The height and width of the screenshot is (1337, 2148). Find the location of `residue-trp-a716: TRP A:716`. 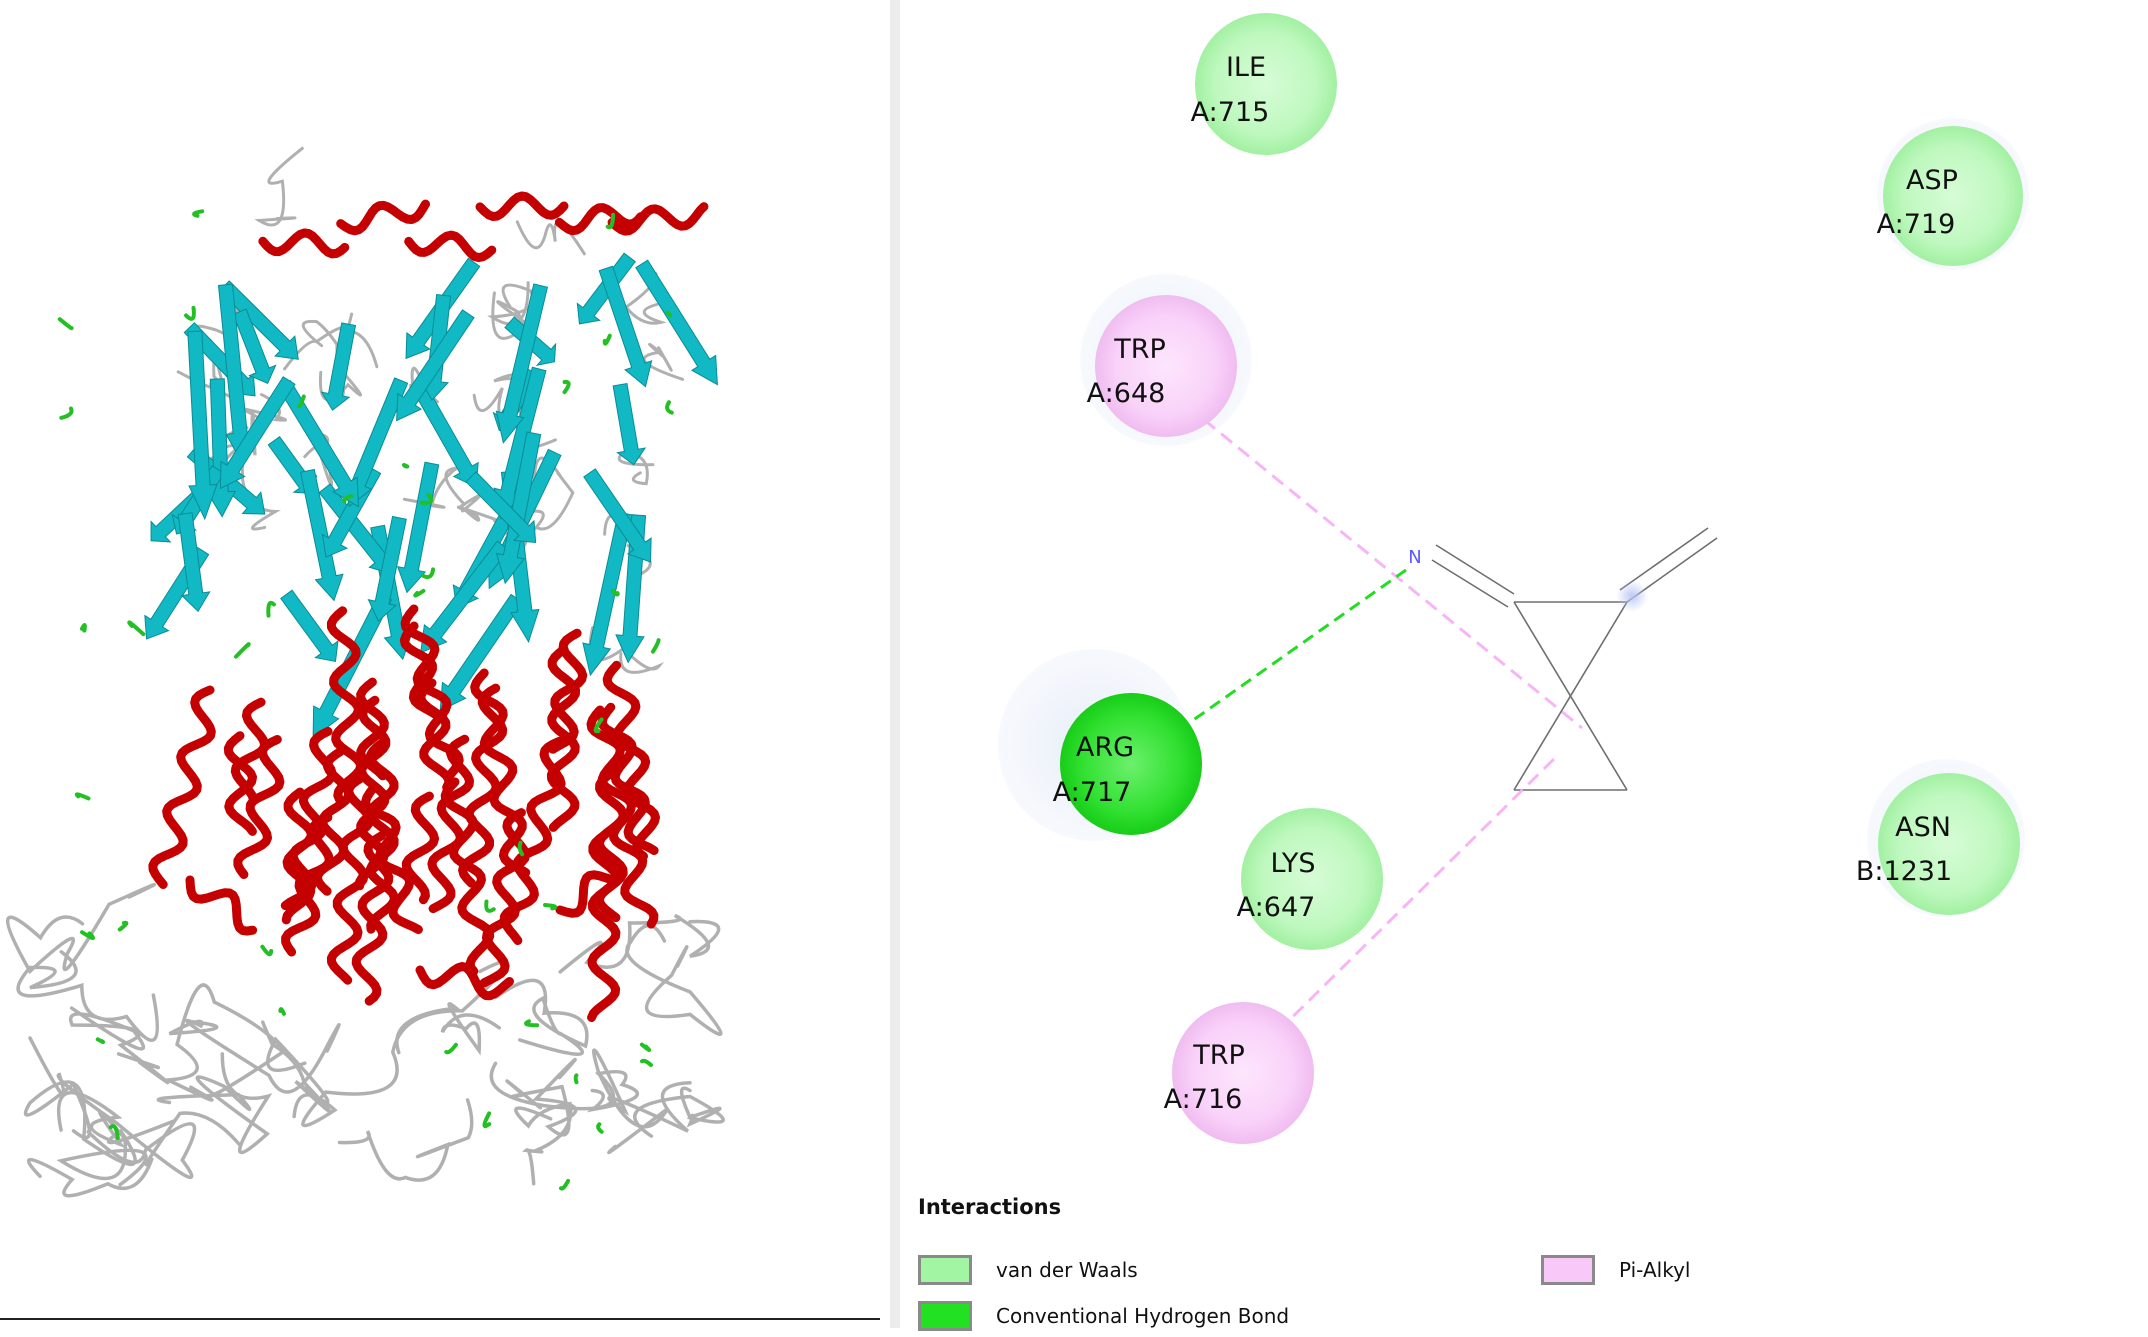

residue-trp-a716: TRP A:716 is located at coordinates (1239, 1073).